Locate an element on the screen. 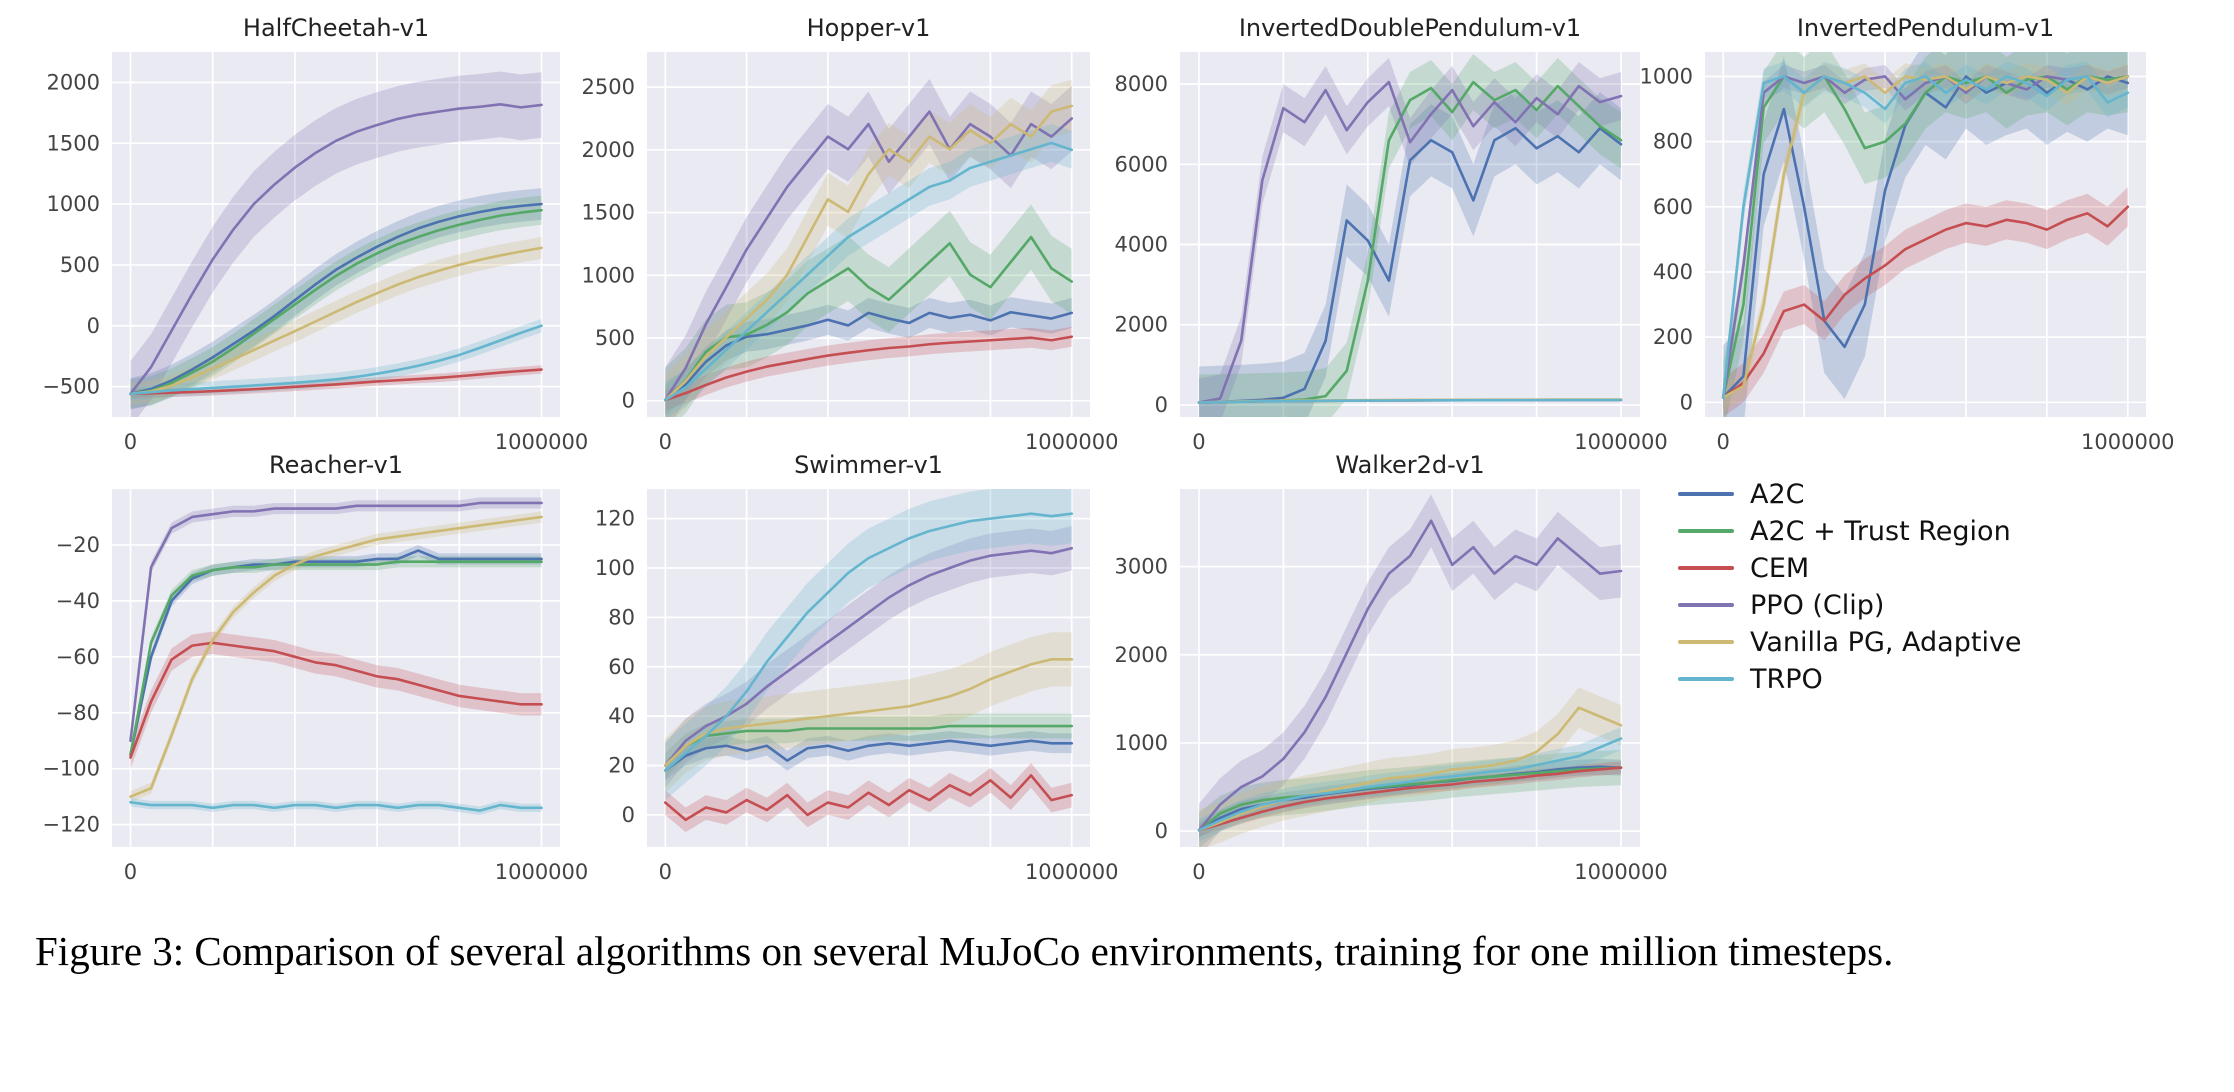 The image size is (2234, 1092). svg-text: Reacher-v1 is located at coordinates (336, 465).